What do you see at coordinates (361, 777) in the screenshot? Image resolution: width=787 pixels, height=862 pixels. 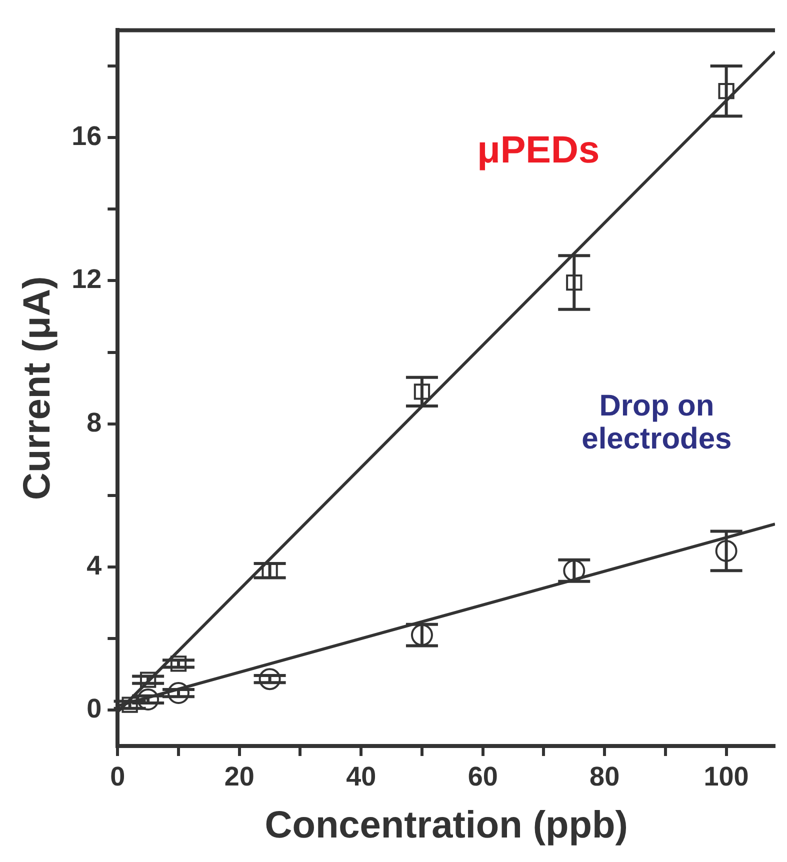 I see `x-tick-label: 40` at bounding box center [361, 777].